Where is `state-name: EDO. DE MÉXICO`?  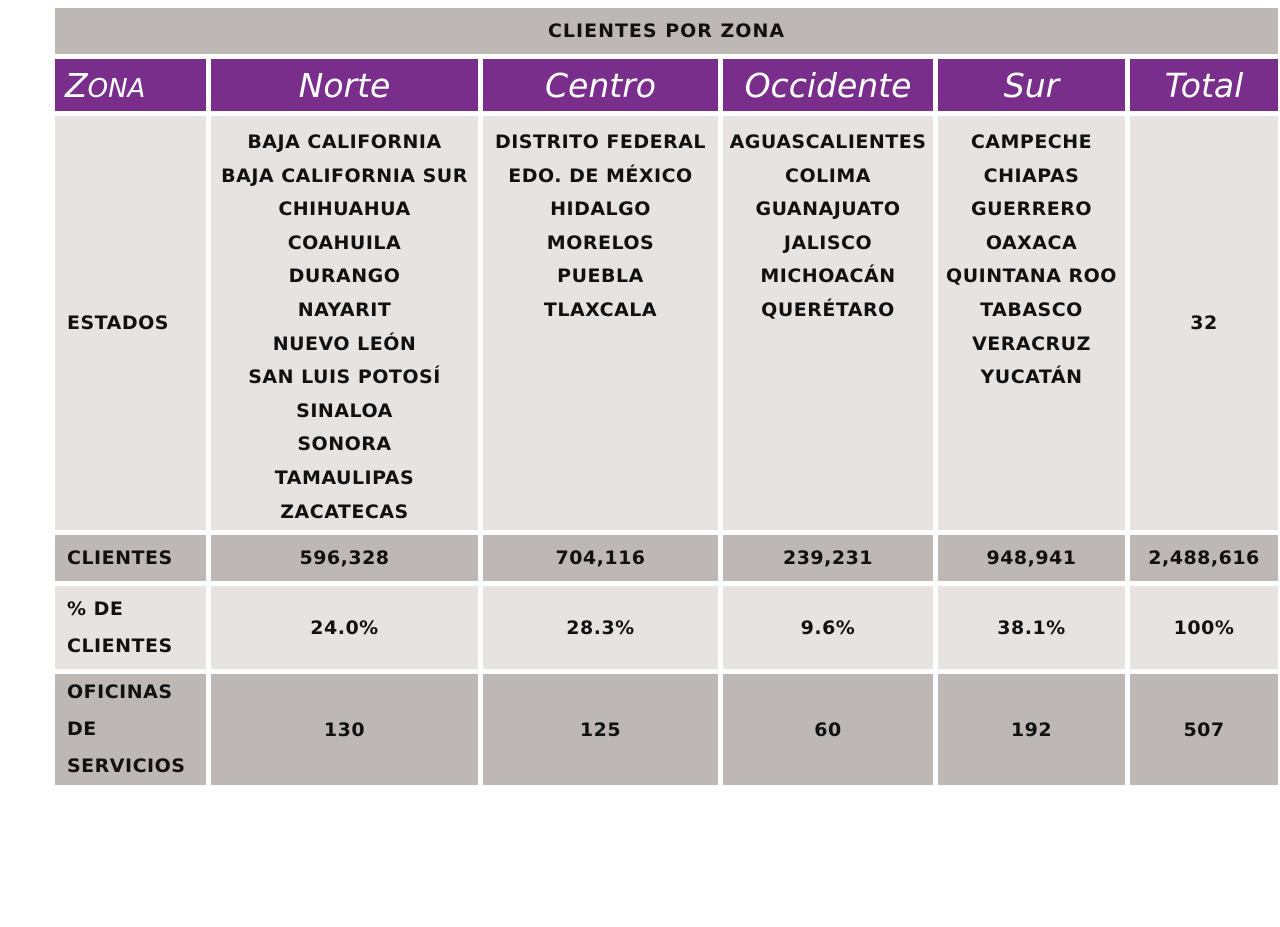 state-name: EDO. DE MÉXICO is located at coordinates (600, 175).